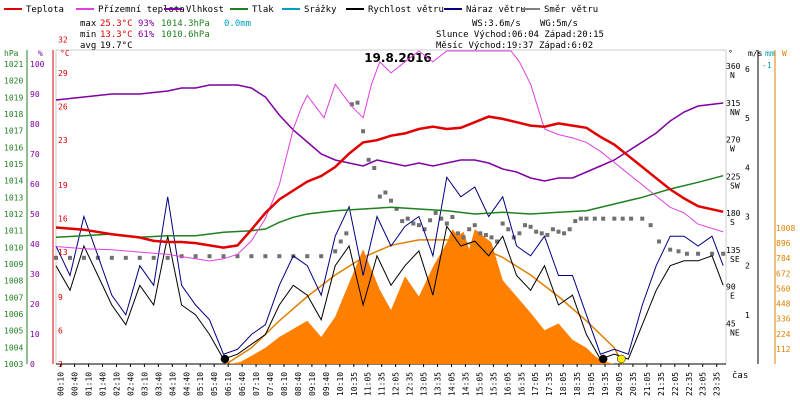 This screenshot has width=800, height=400. What do you see at coordinates (591, 384) in the screenshot?
I see `x-tick-label: 19:05` at bounding box center [591, 384].